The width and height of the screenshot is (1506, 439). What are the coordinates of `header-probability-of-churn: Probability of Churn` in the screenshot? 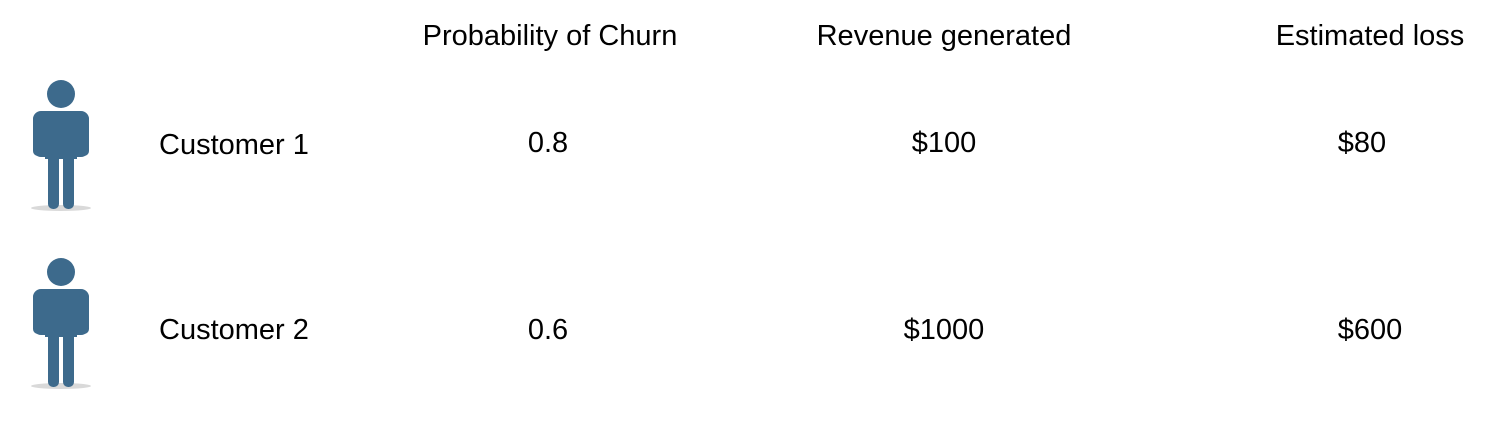 It's located at (550, 36).